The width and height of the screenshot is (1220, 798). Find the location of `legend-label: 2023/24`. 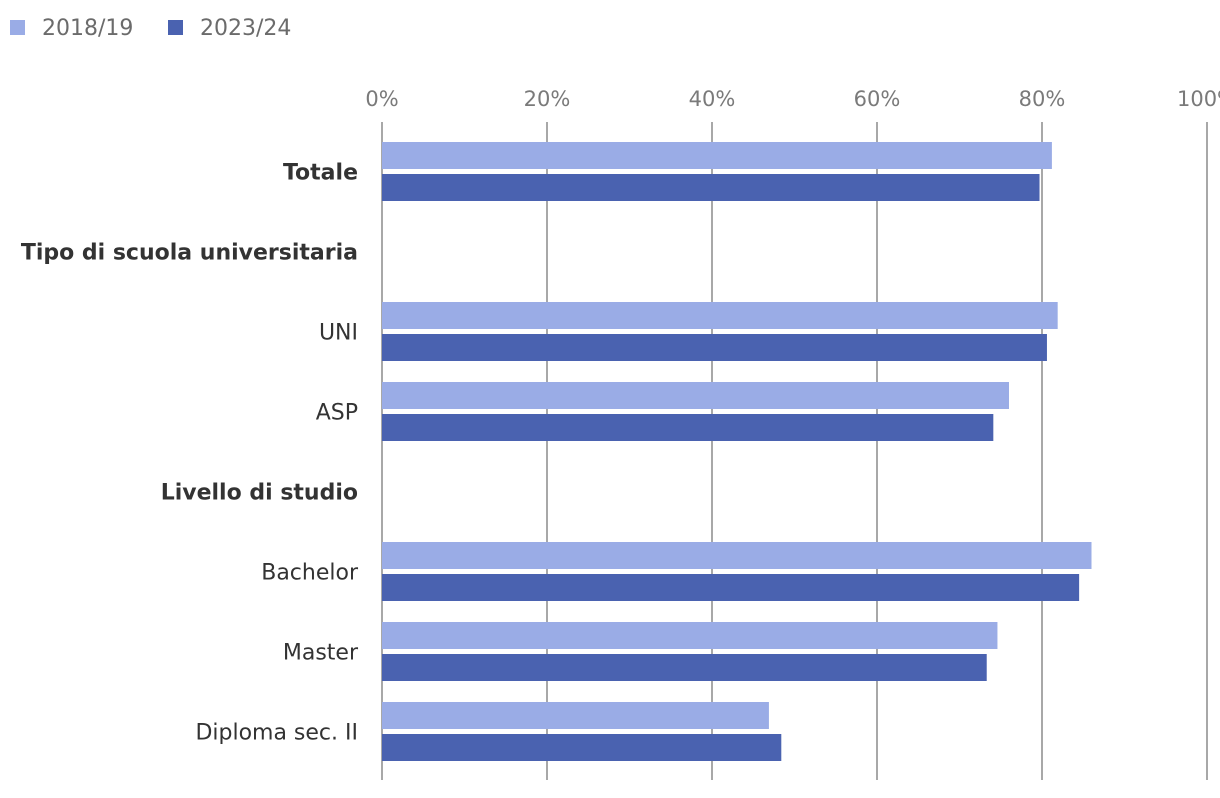

legend-label: 2023/24 is located at coordinates (245, 28).